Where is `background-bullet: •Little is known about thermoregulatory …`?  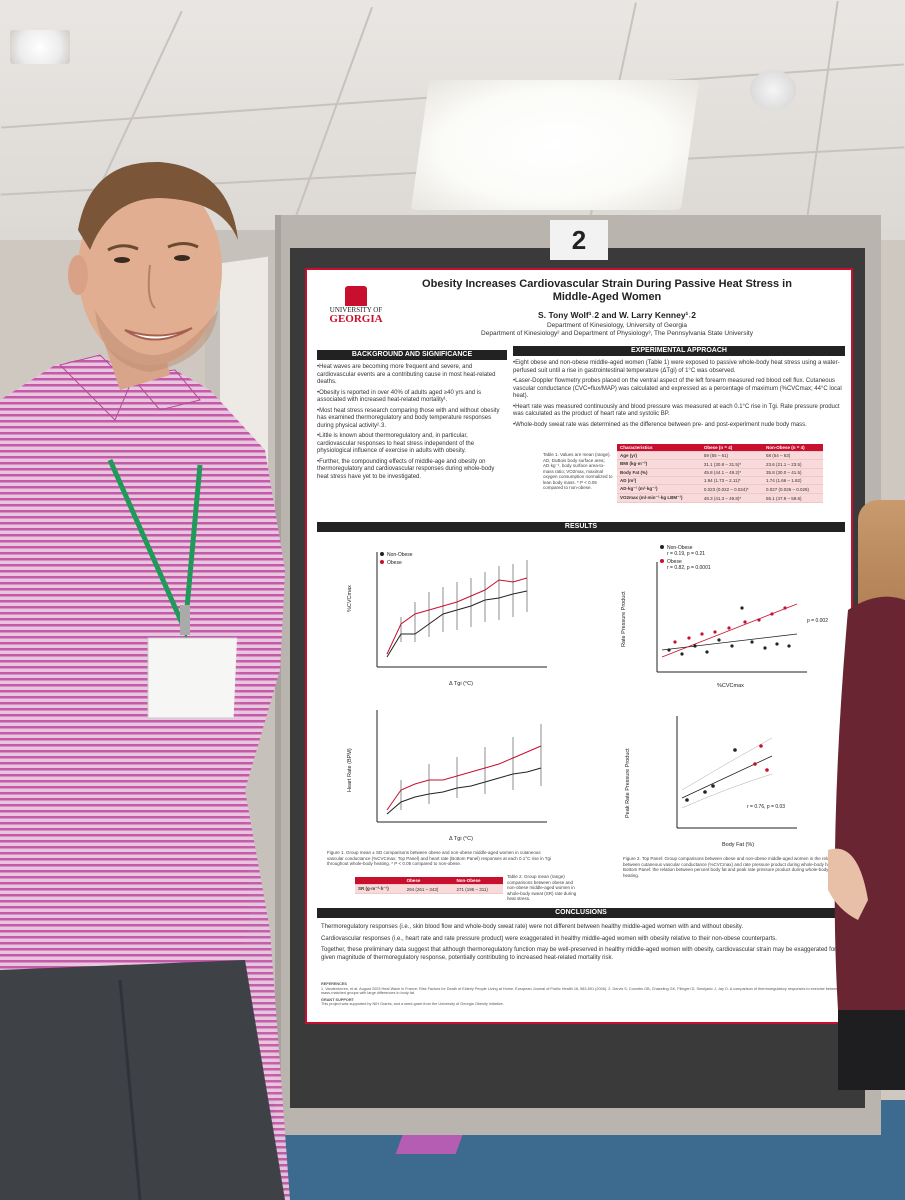
background-bullet: •Little is known about thermoregulatory … is located at coordinates (396, 443).